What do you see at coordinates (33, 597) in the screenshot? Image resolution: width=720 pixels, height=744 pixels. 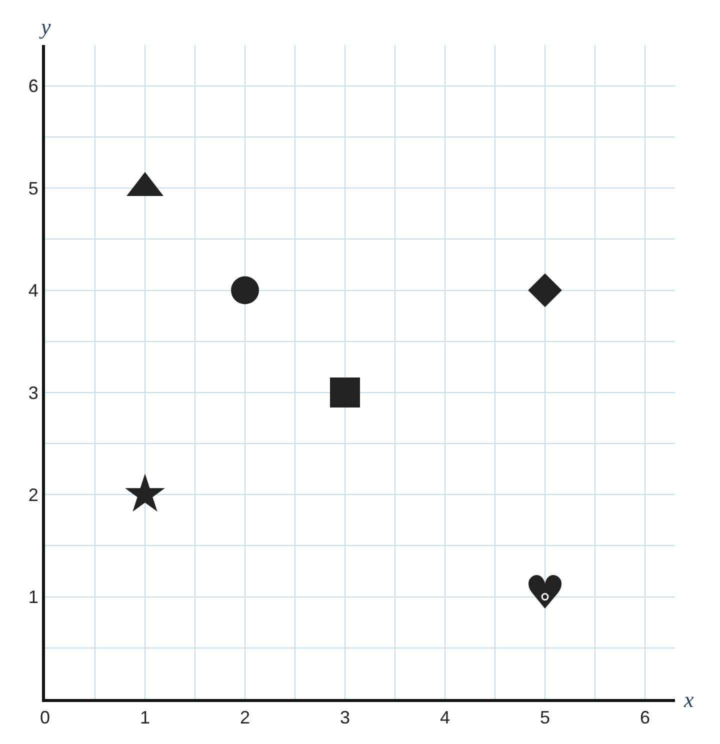 I see `y-tick-label: 1` at bounding box center [33, 597].